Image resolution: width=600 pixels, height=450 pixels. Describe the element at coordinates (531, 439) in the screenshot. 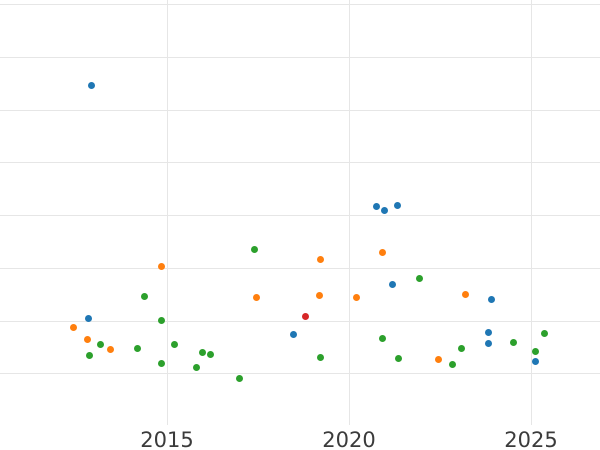

I see `x-tick-label-2025: 2025` at that location.